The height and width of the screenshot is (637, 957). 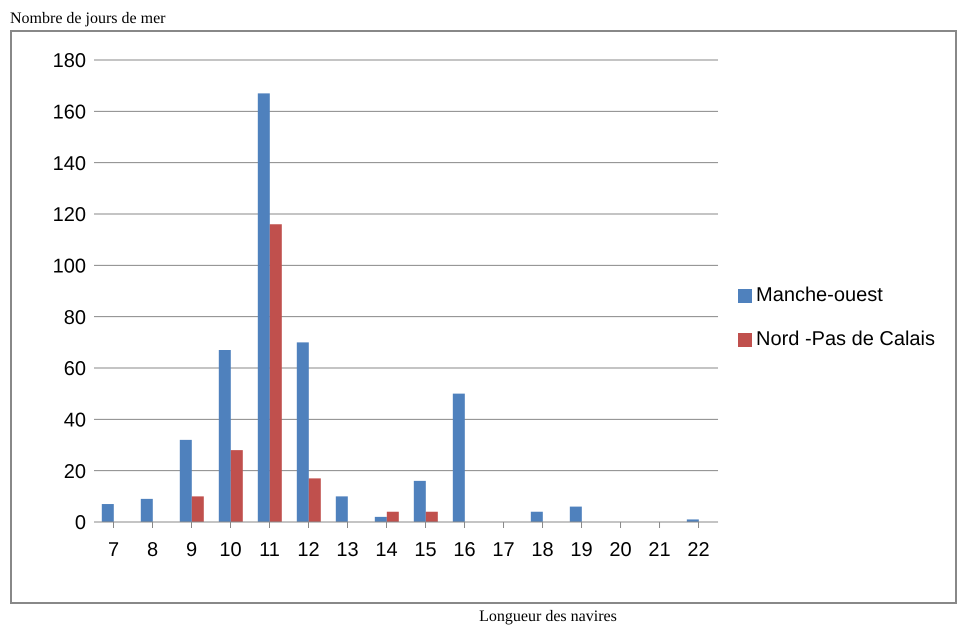 I want to click on x-tick-label: 8, so click(x=152, y=550).